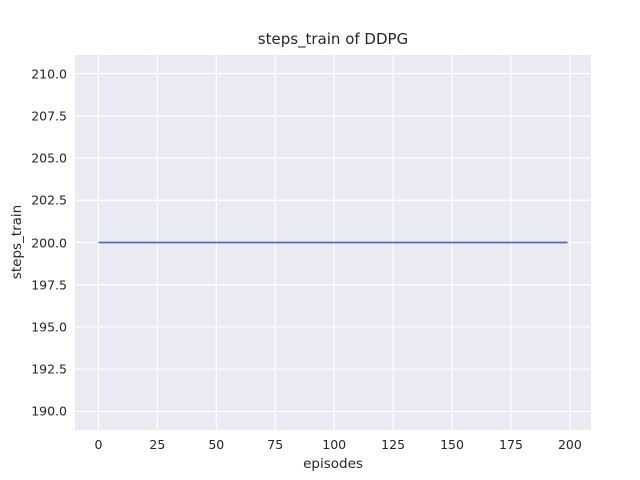 This screenshot has width=640, height=480. What do you see at coordinates (49, 242) in the screenshot?
I see `y-tick-label: 200.0` at bounding box center [49, 242].